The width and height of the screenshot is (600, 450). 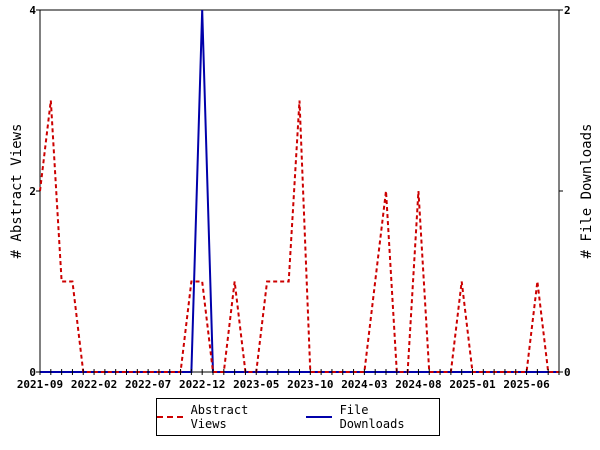 What do you see at coordinates (587, 191) in the screenshot?
I see `y2-axis-title: # File Downloads` at bounding box center [587, 191].